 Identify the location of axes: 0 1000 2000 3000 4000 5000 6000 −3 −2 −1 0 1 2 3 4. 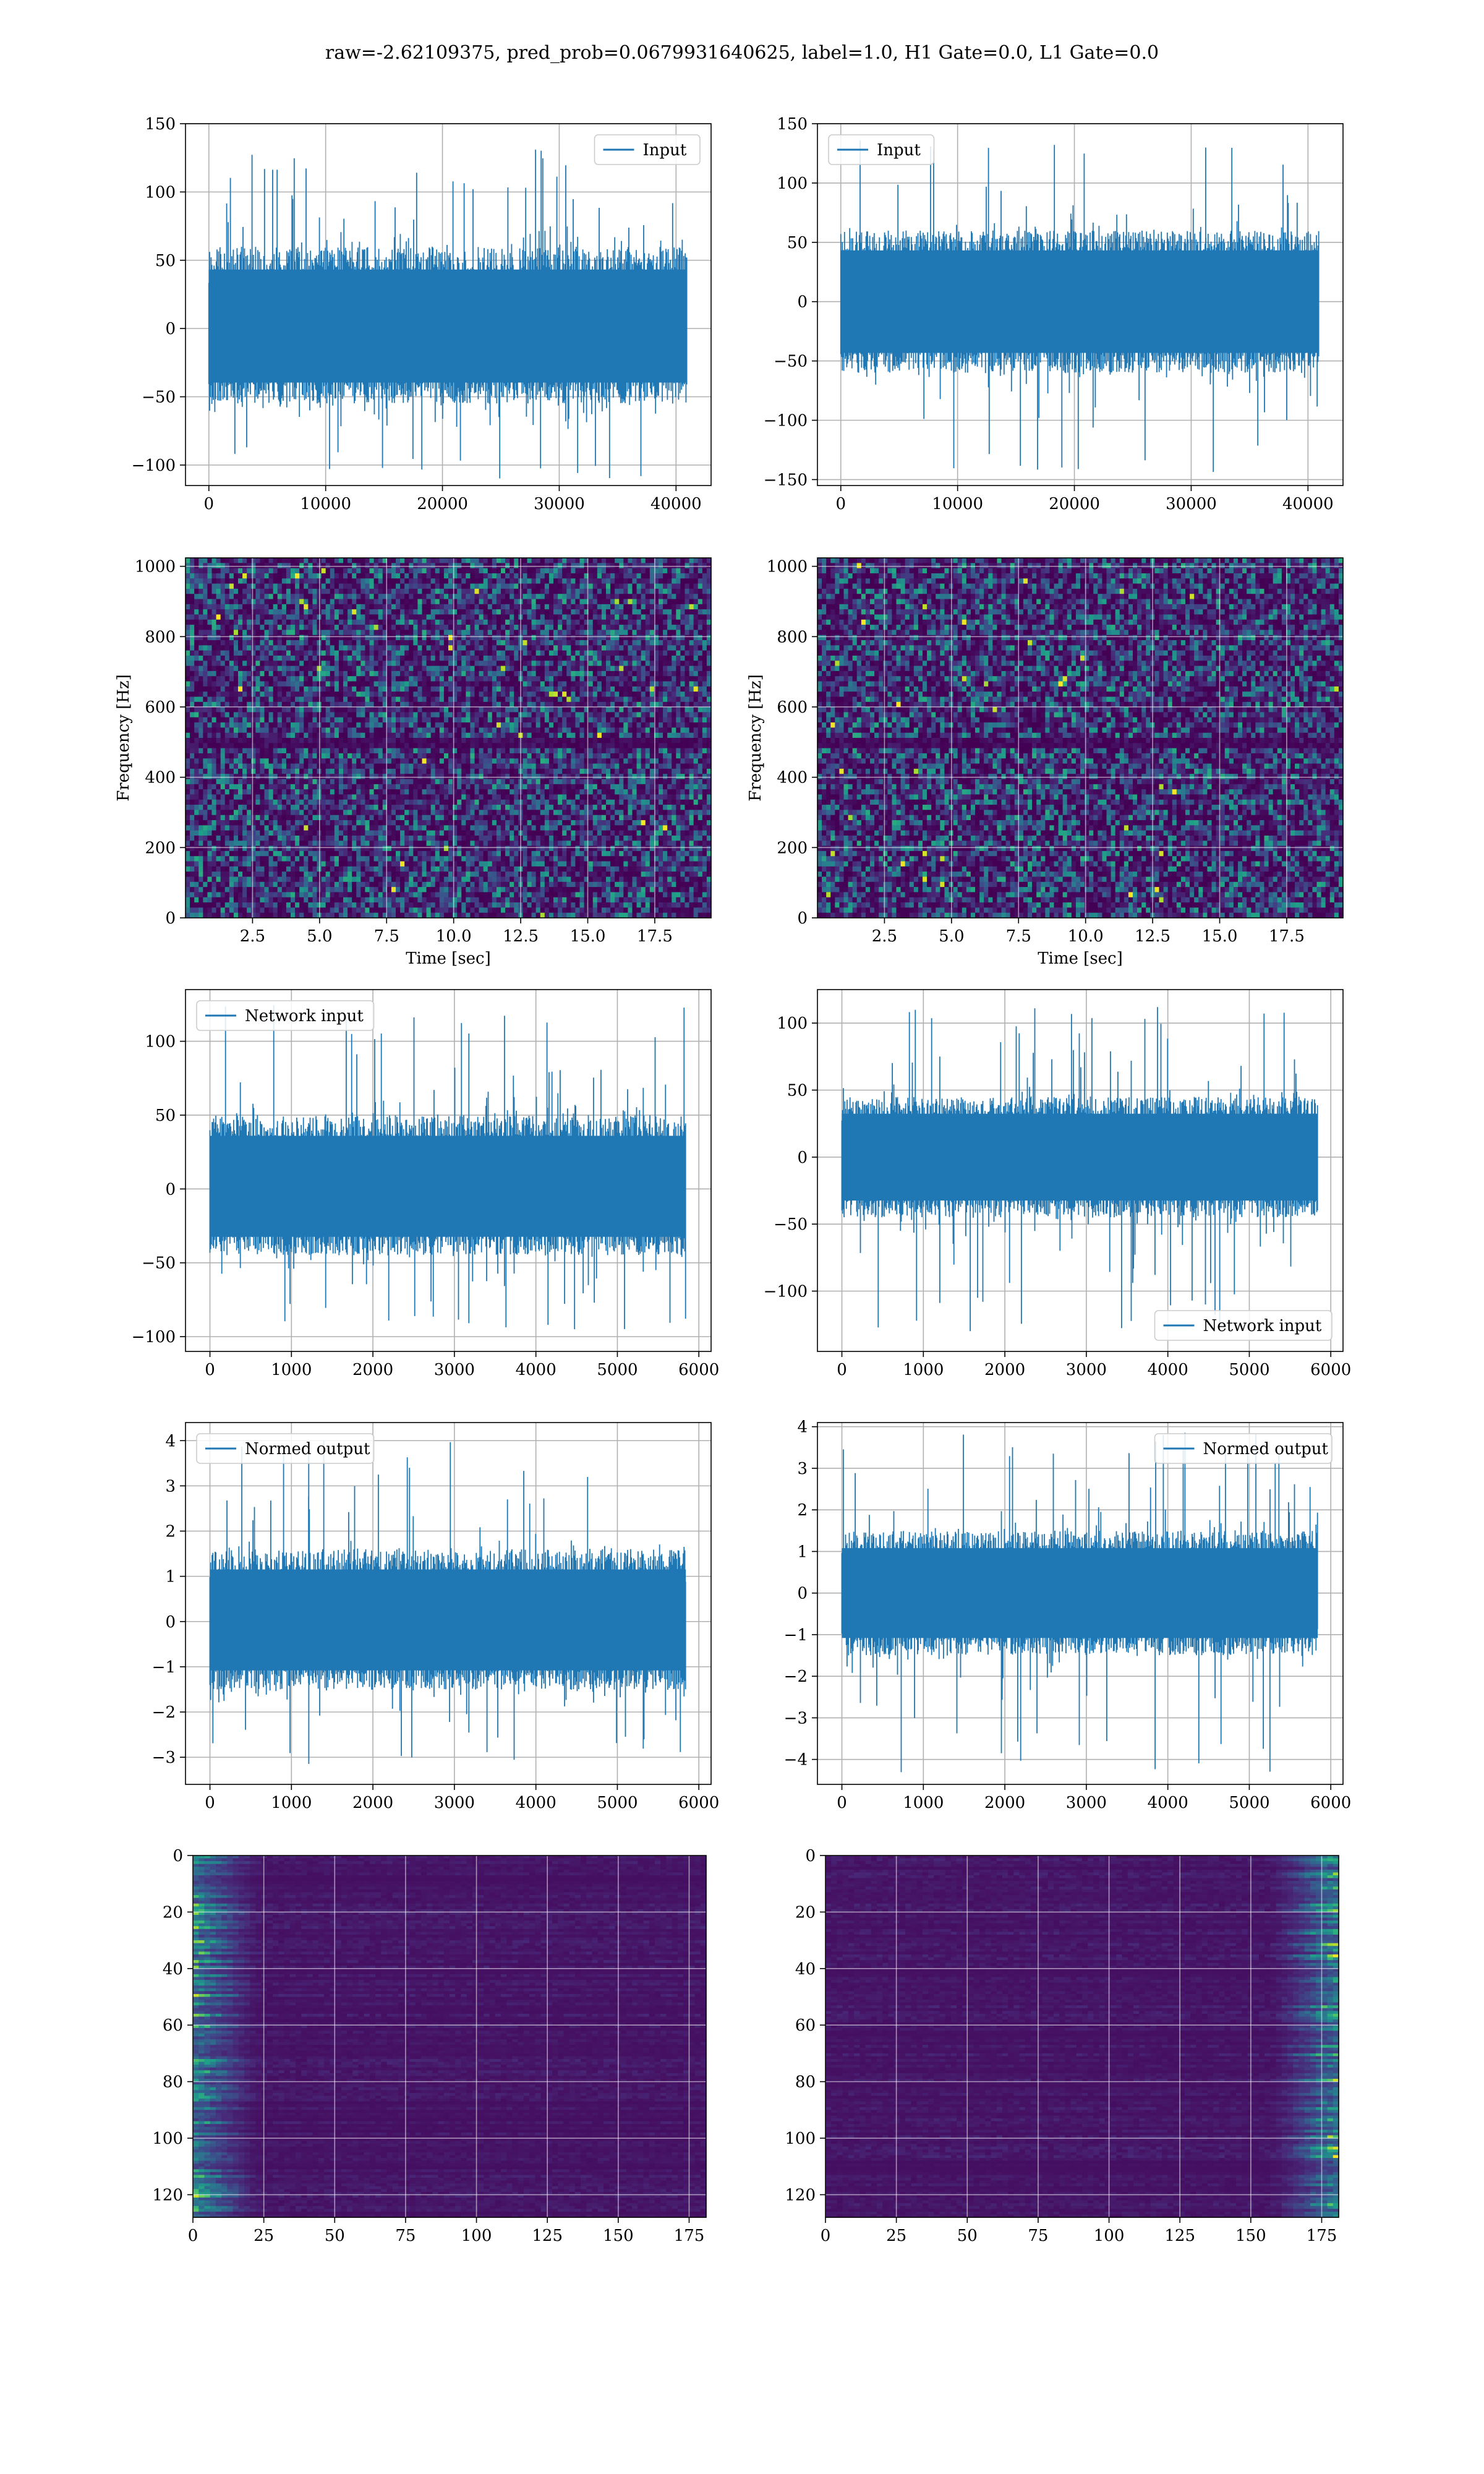
(435, 1617).